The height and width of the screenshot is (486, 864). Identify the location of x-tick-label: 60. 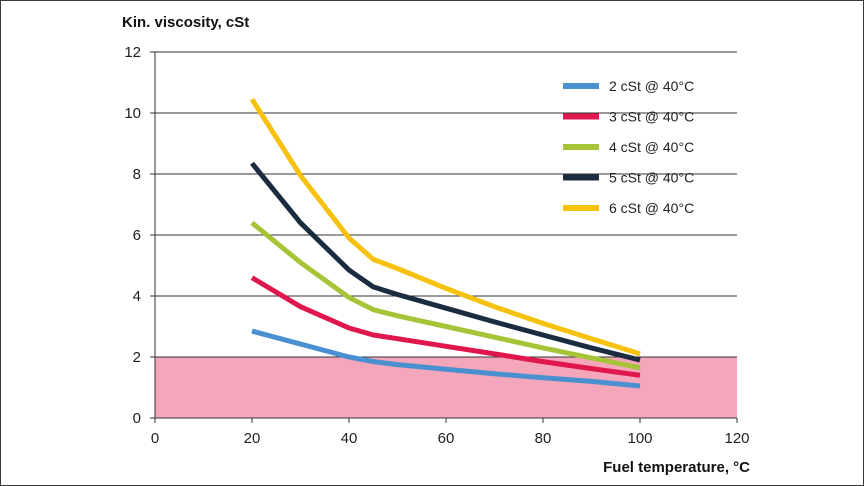
(446, 438).